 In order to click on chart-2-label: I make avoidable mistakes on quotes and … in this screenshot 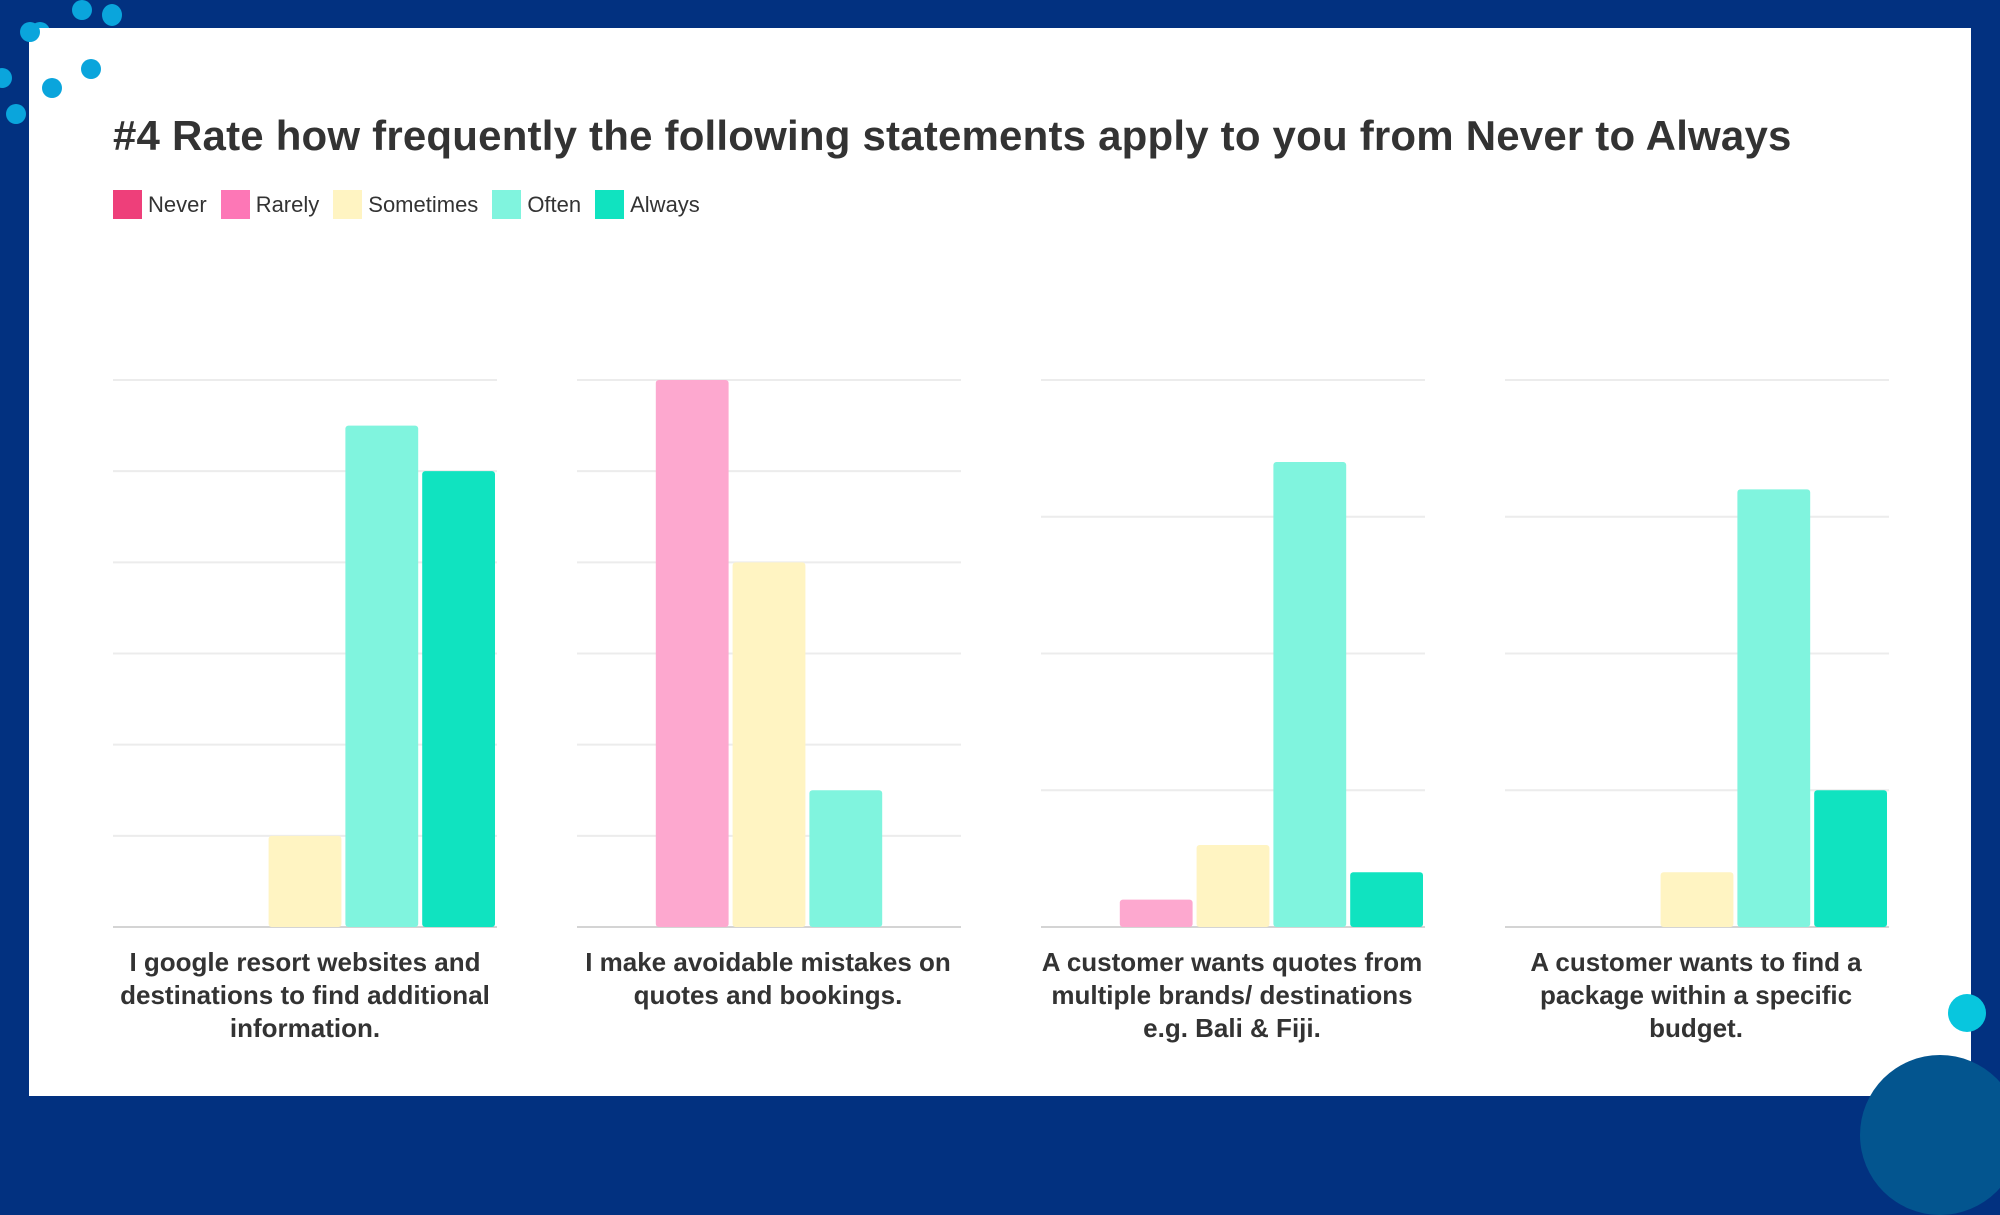, I will do `click(768, 978)`.